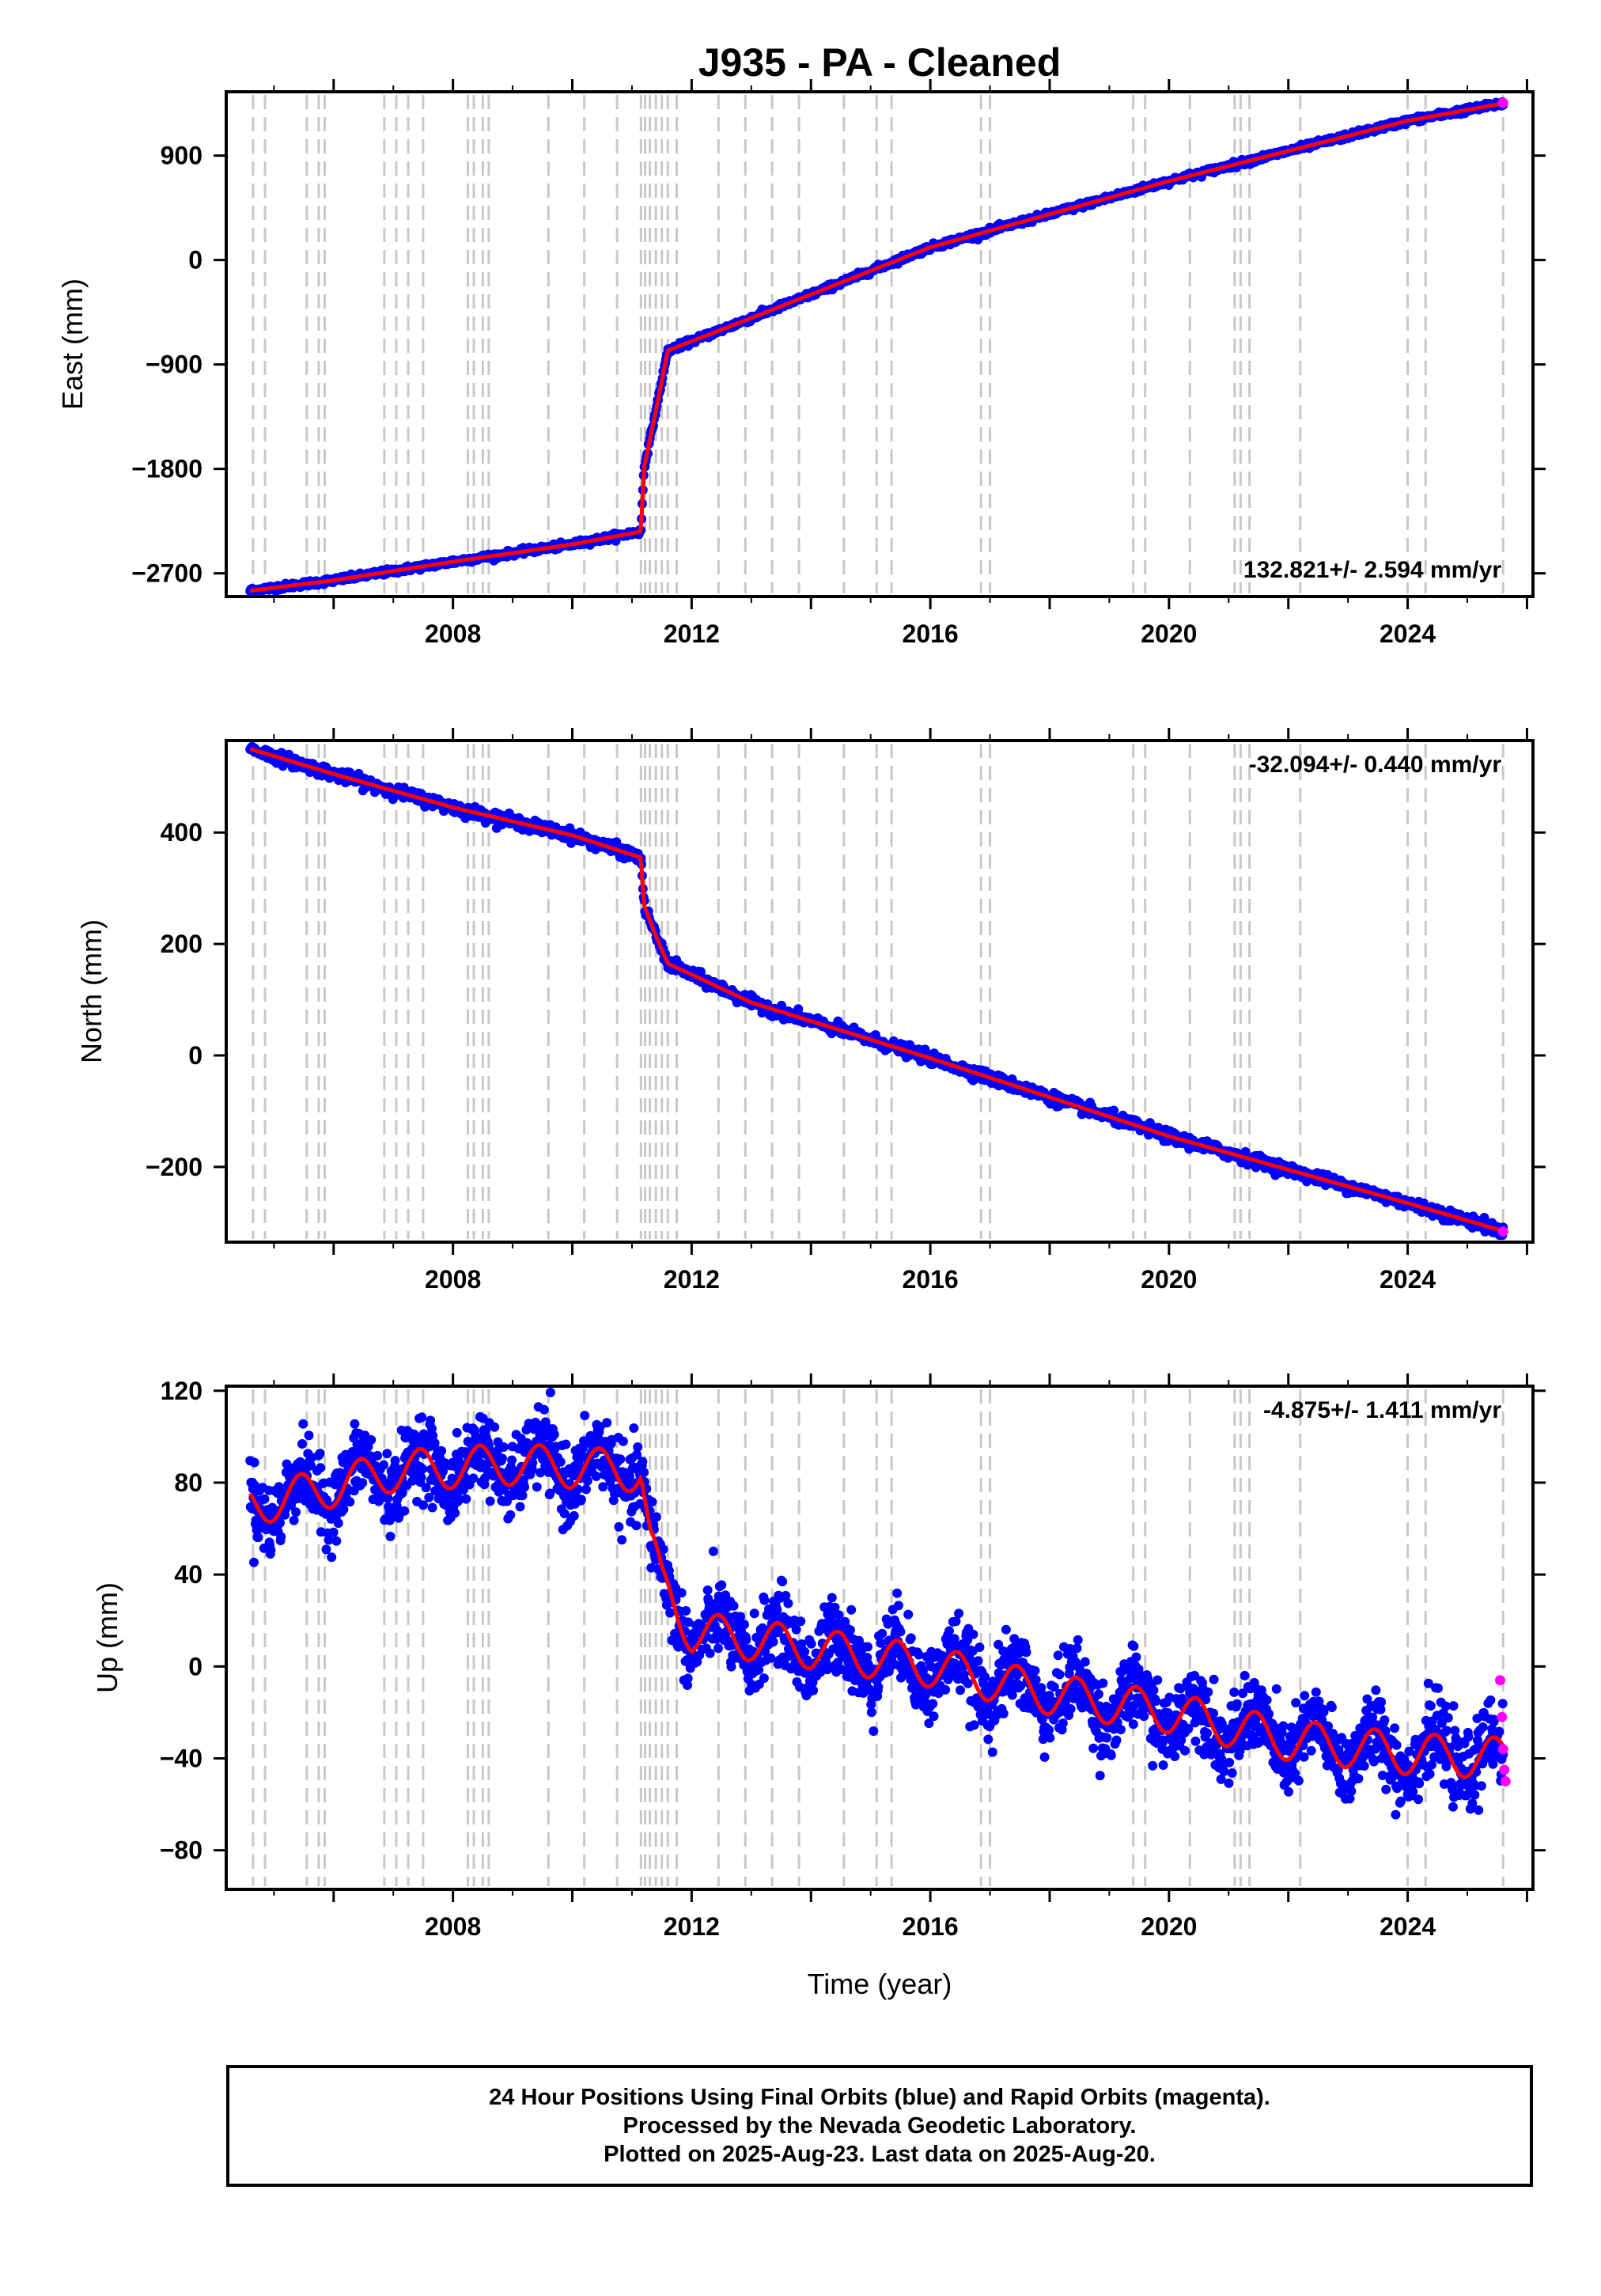  What do you see at coordinates (166, 469) in the screenshot?
I see `y-tick-label: −1800` at bounding box center [166, 469].